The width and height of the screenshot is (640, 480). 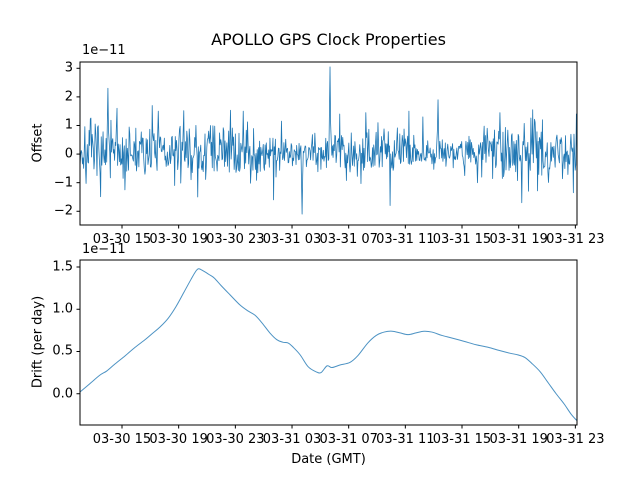 What do you see at coordinates (104, 50) in the screenshot?
I see `y-axis-offset-text-top: 1e−11` at bounding box center [104, 50].